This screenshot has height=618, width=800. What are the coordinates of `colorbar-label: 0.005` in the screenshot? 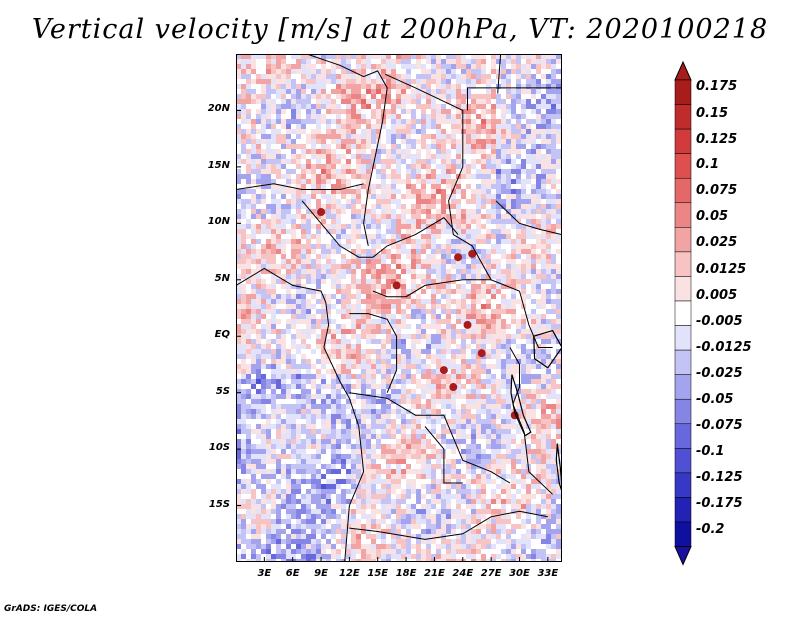 It's located at (717, 295).